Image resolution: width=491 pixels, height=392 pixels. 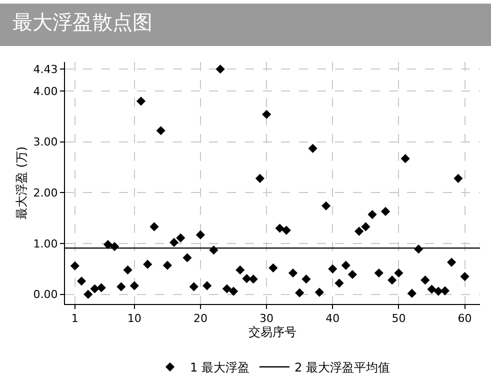 I want to click on x-tick-label: 20, so click(x=200, y=319).